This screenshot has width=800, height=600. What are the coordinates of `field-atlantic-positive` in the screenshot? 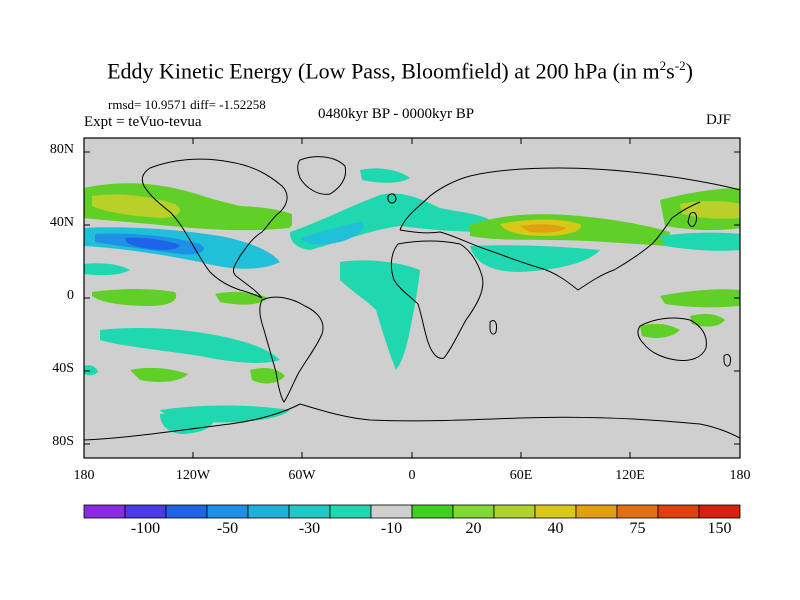 It's located at (246, 217).